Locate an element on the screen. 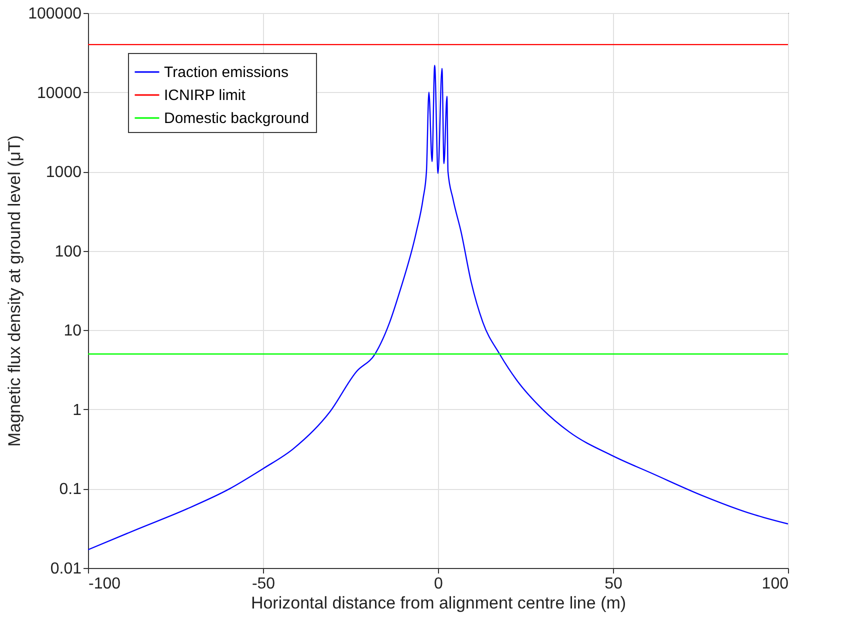 The image size is (846, 639). legend-label: Traction emissions is located at coordinates (226, 72).